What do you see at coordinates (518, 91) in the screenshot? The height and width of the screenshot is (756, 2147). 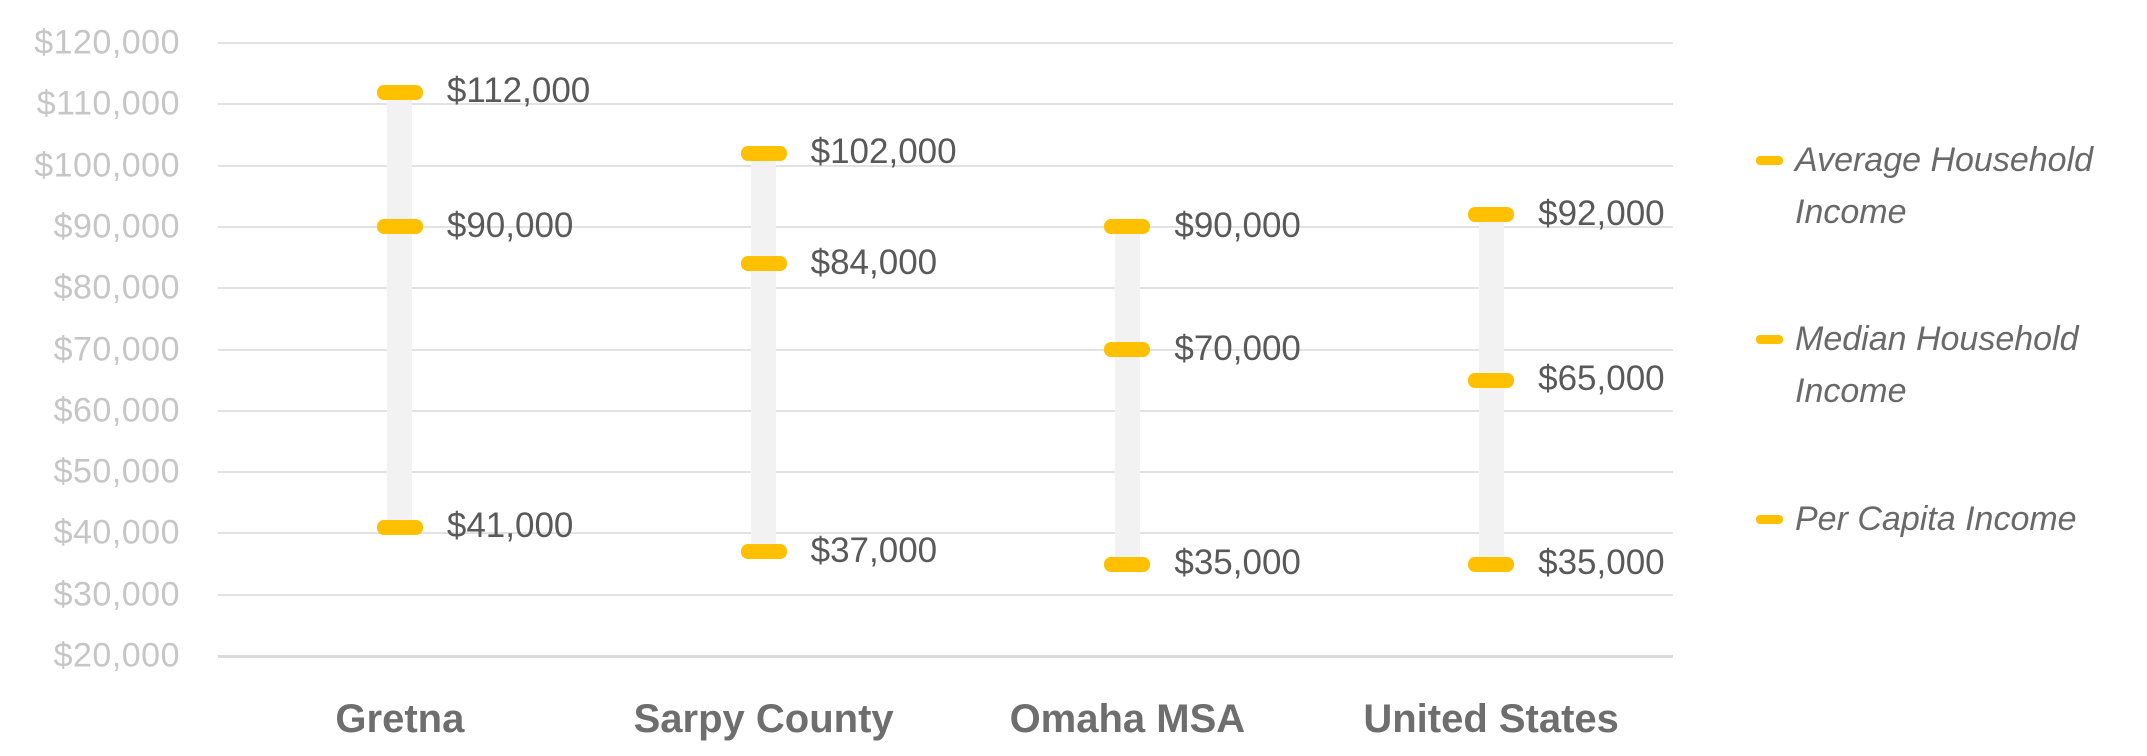 I see `data-point-label: $112,000` at bounding box center [518, 91].